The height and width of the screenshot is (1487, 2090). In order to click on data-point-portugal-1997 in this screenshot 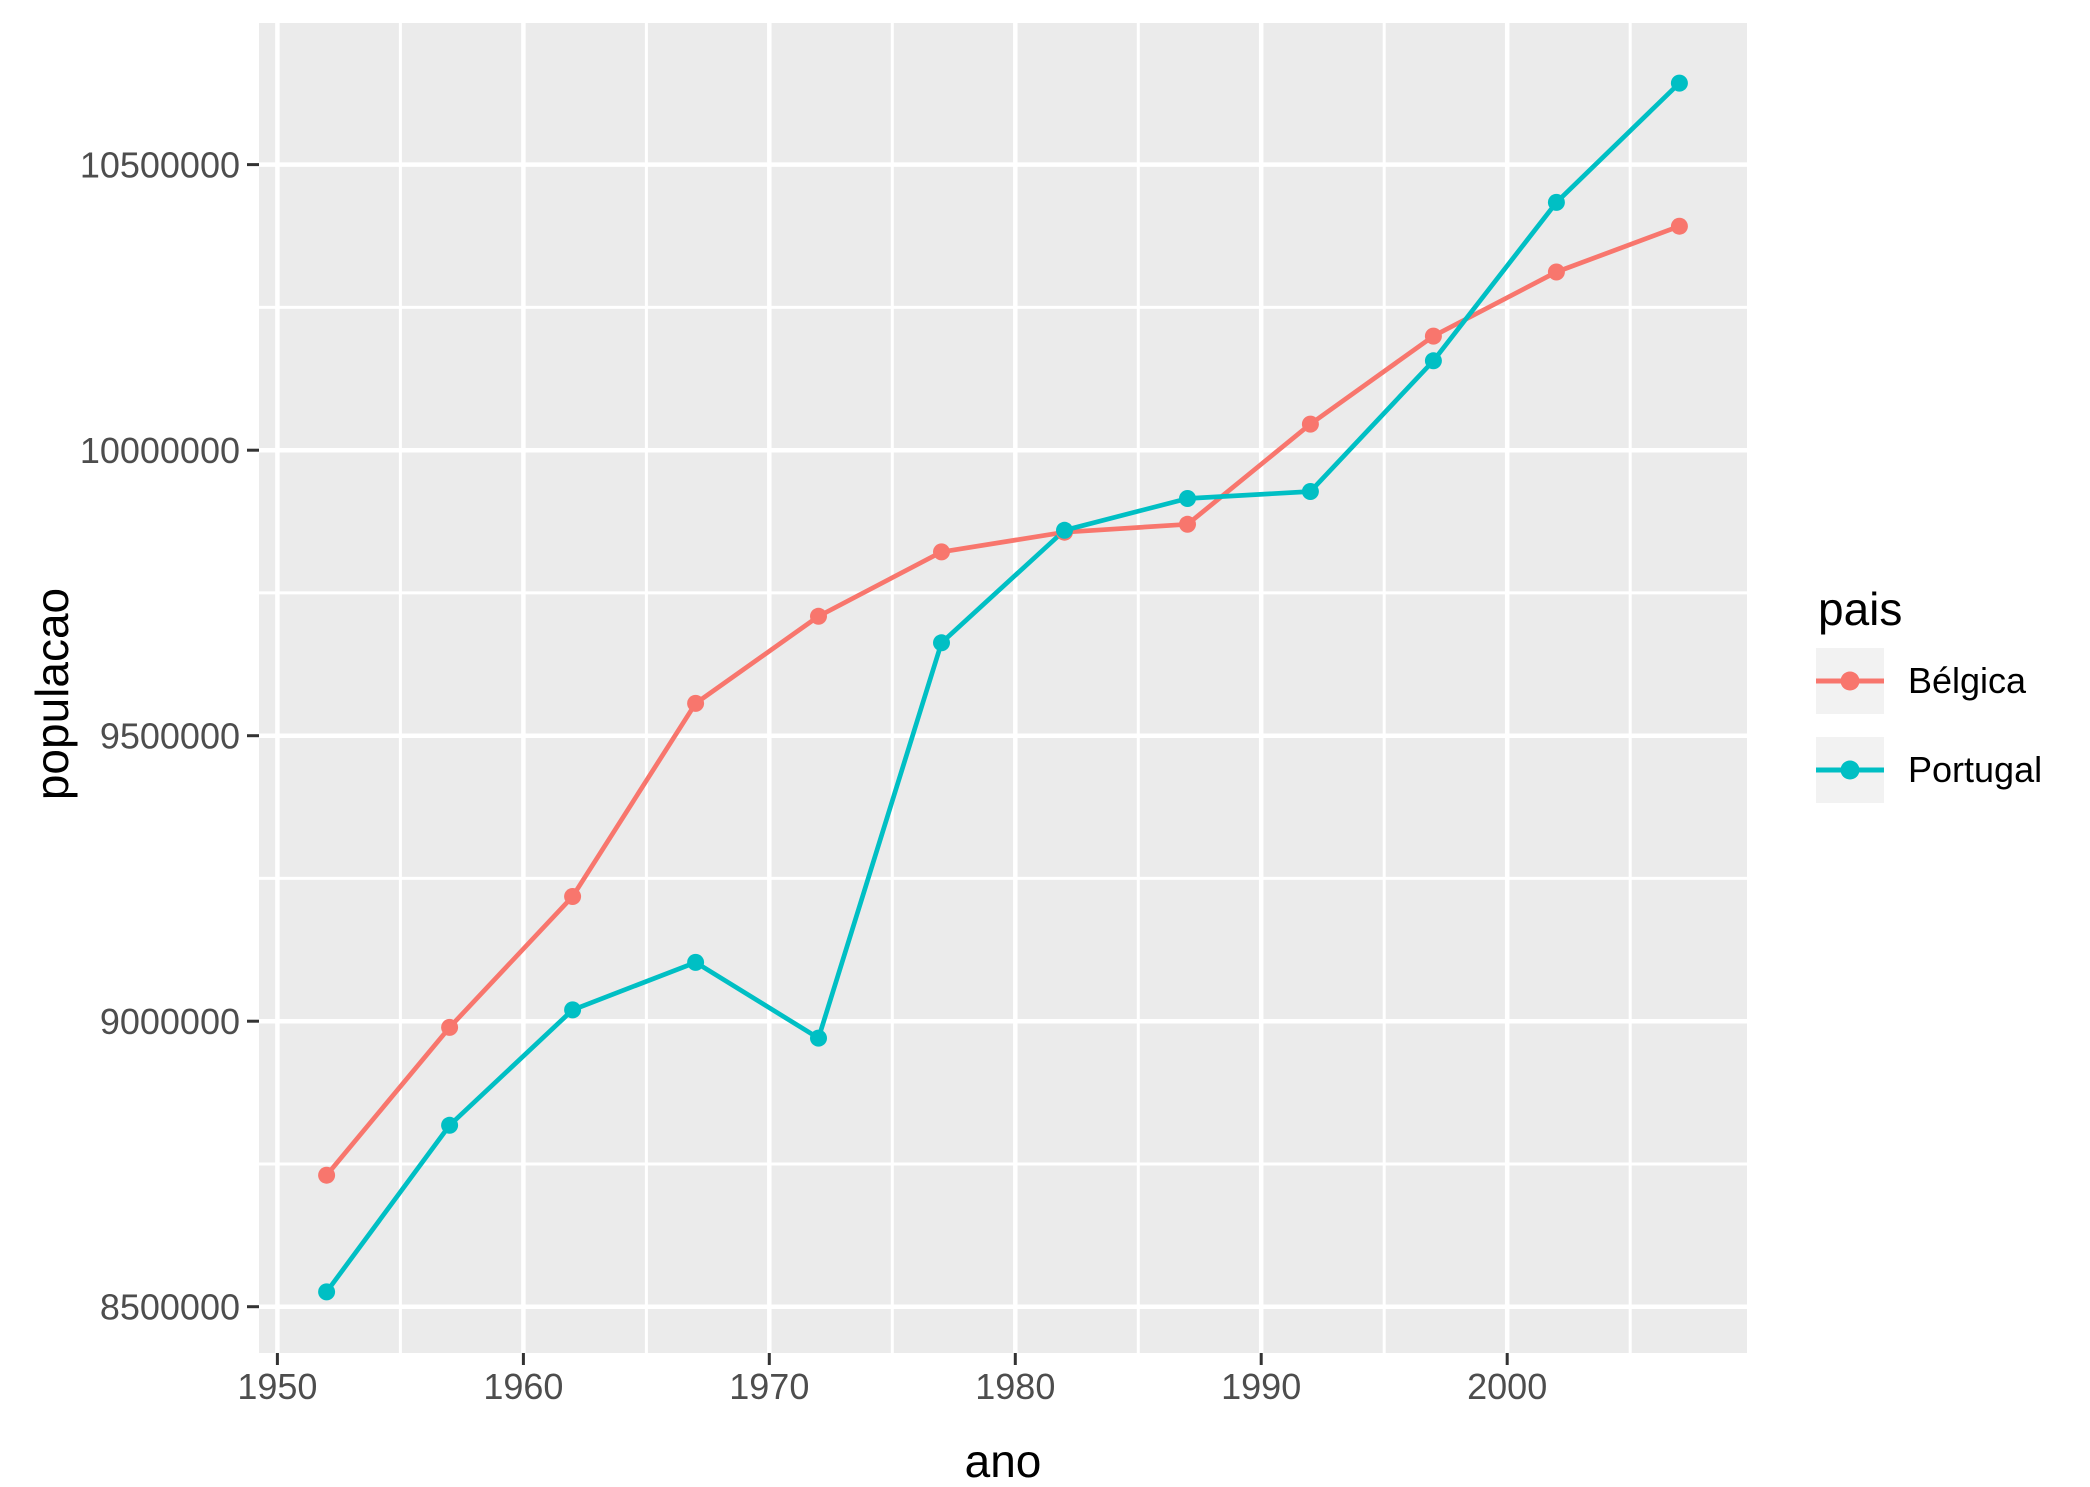, I will do `click(1433, 361)`.